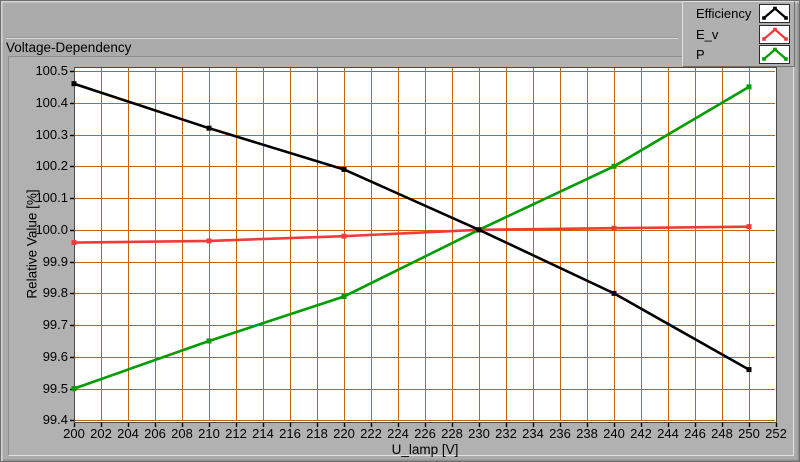  I want to click on legend-item-p: P, so click(738, 54).